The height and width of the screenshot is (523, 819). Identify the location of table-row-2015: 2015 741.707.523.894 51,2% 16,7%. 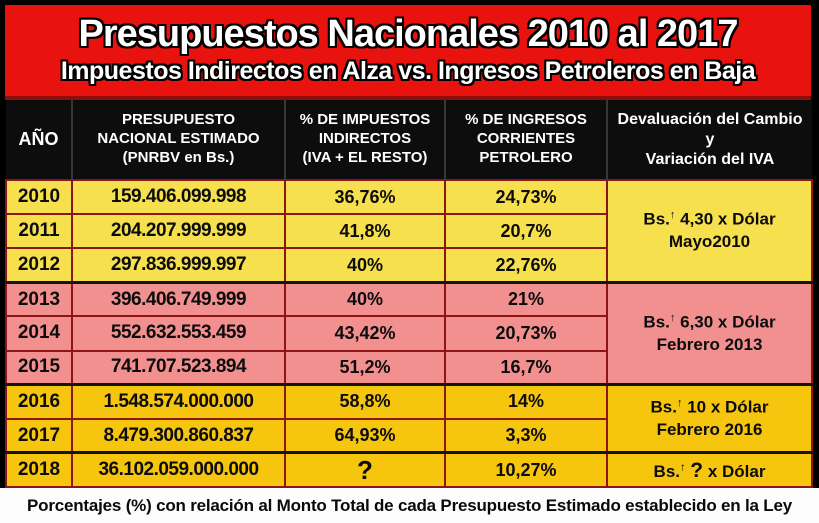
(408, 367).